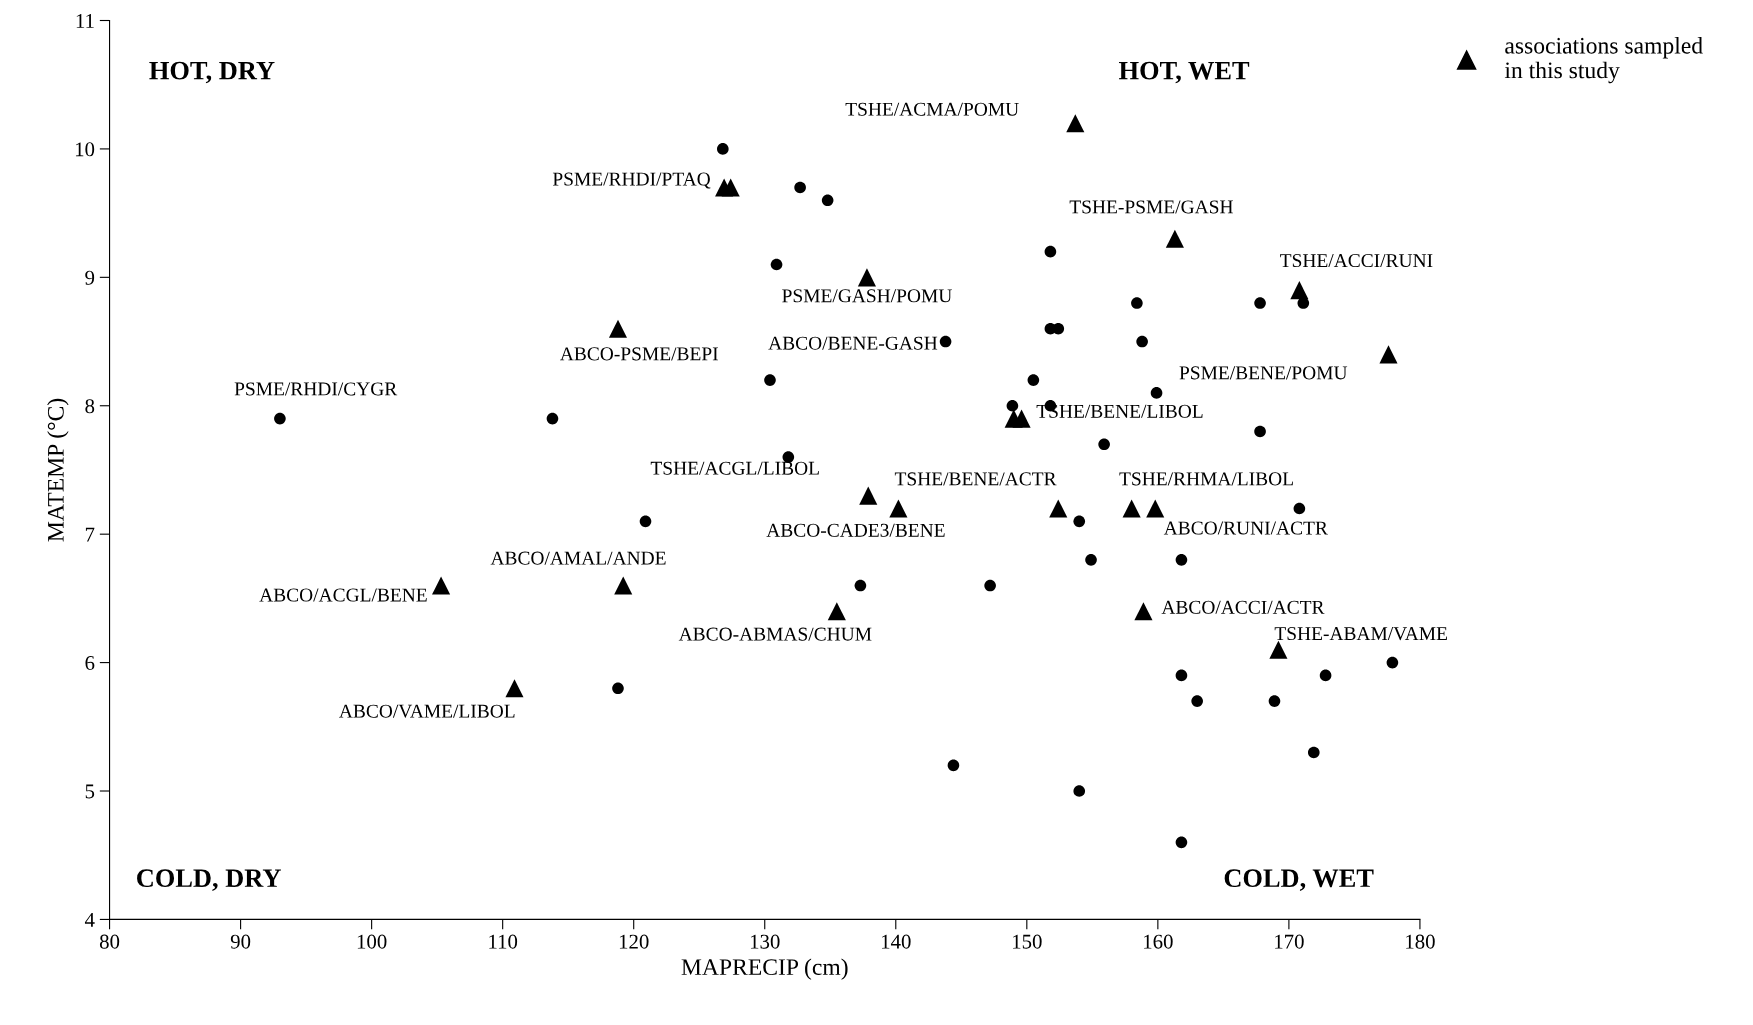 The width and height of the screenshot is (1753, 1025). Describe the element at coordinates (1245, 528) in the screenshot. I see `annotation: ABCO/RUNI/ACTR` at that location.